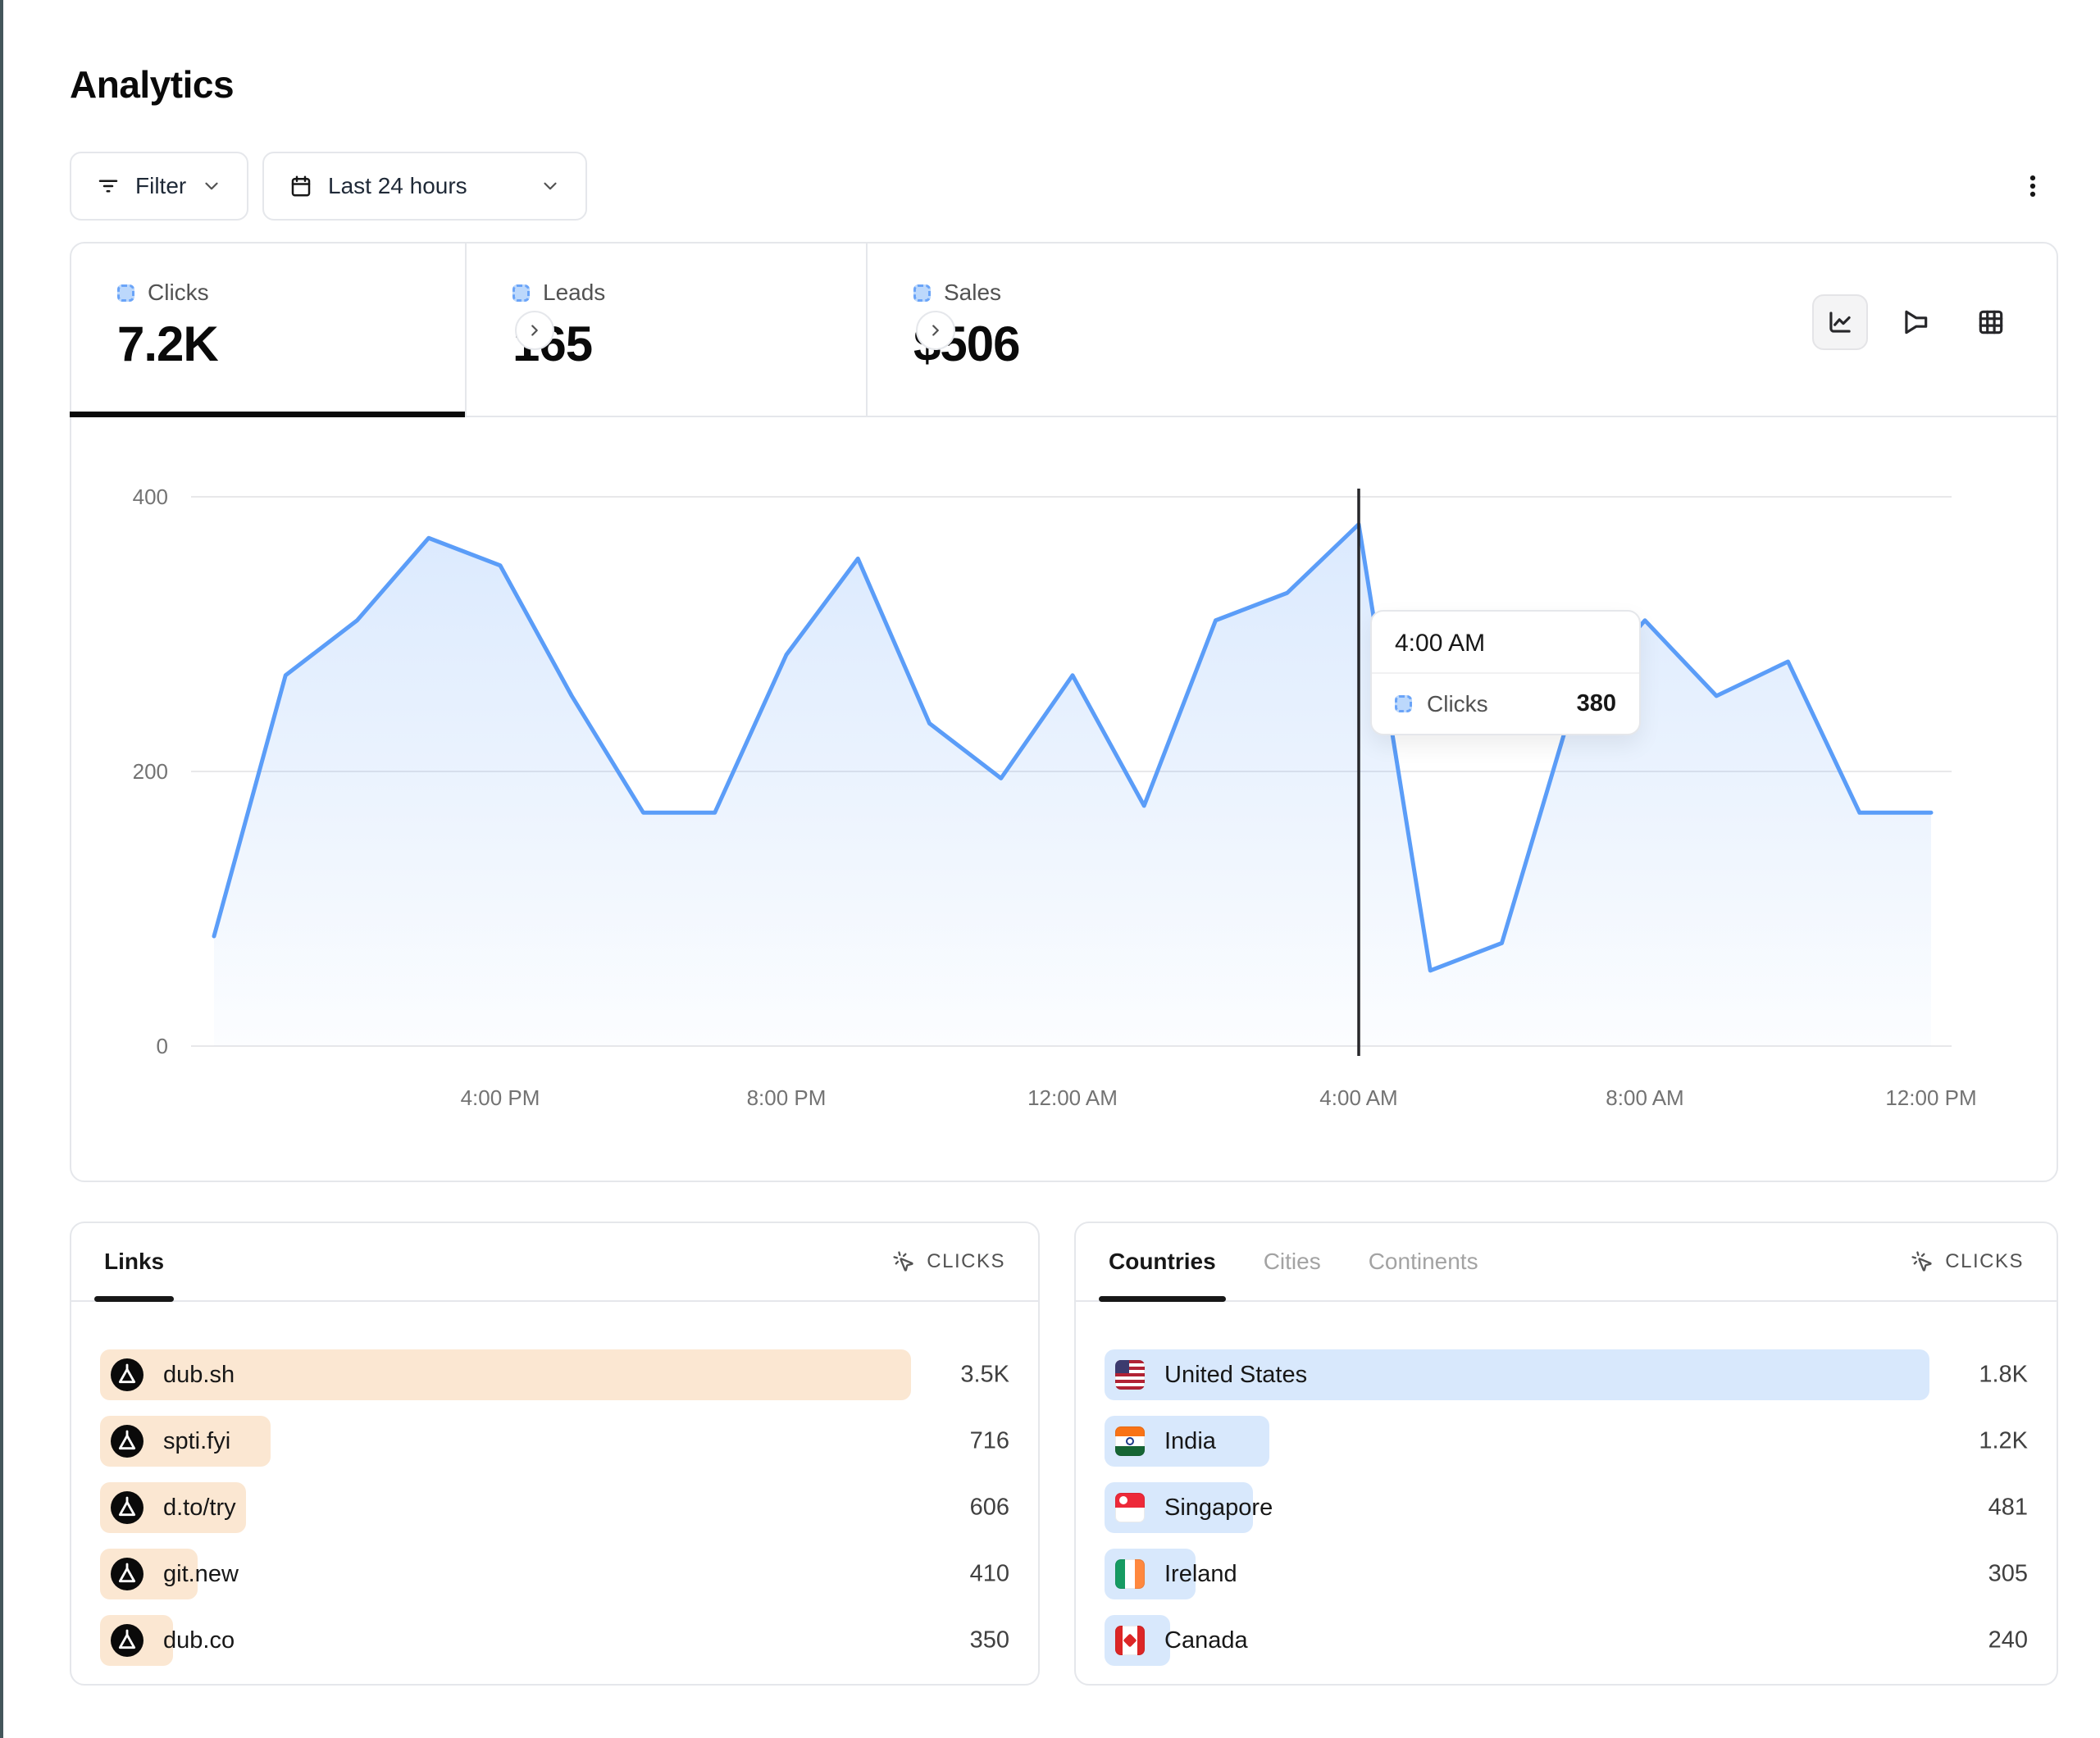  I want to click on row-label: India, so click(1190, 1440).